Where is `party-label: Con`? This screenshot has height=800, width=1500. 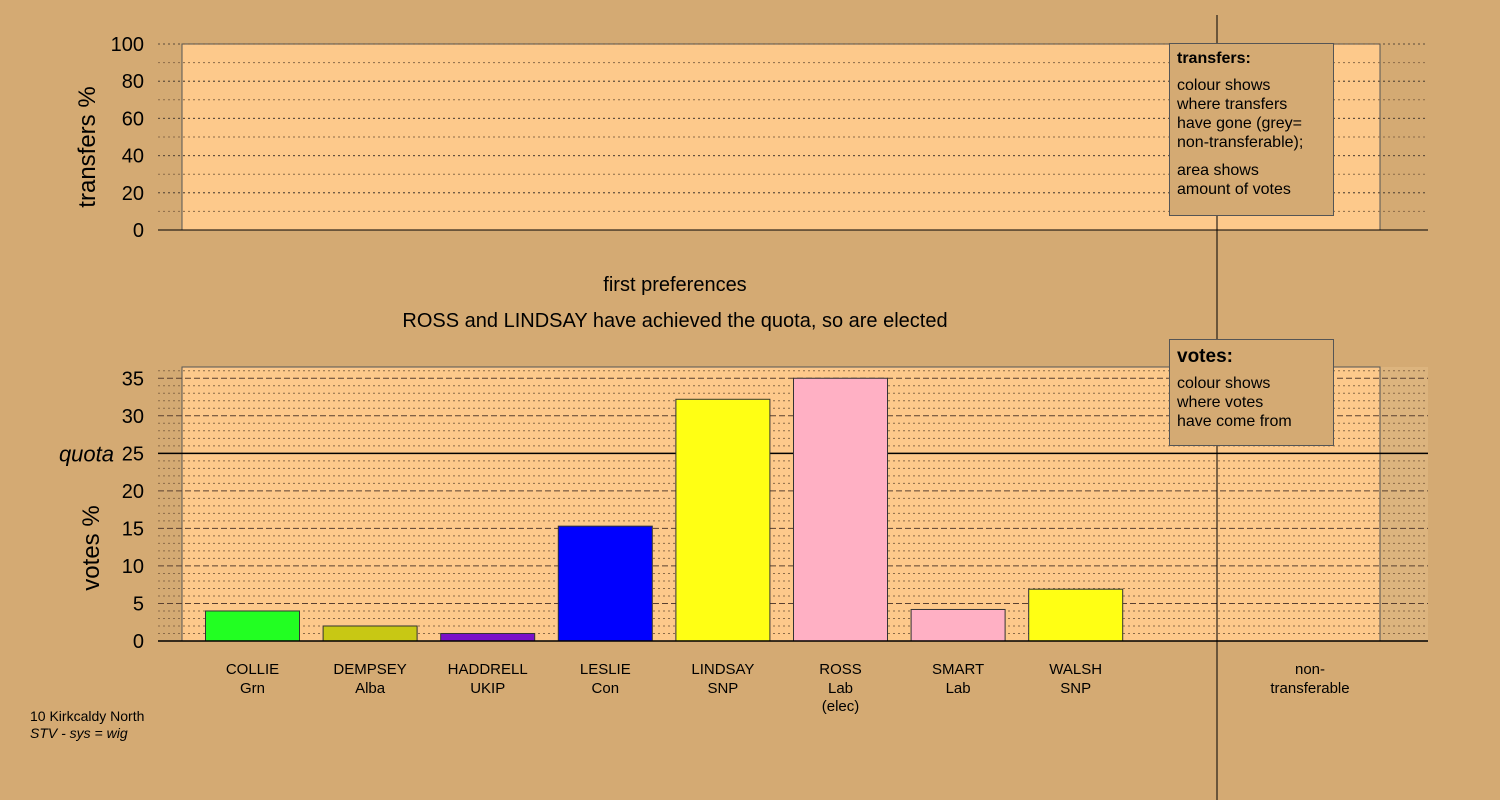
party-label: Con is located at coordinates (606, 688).